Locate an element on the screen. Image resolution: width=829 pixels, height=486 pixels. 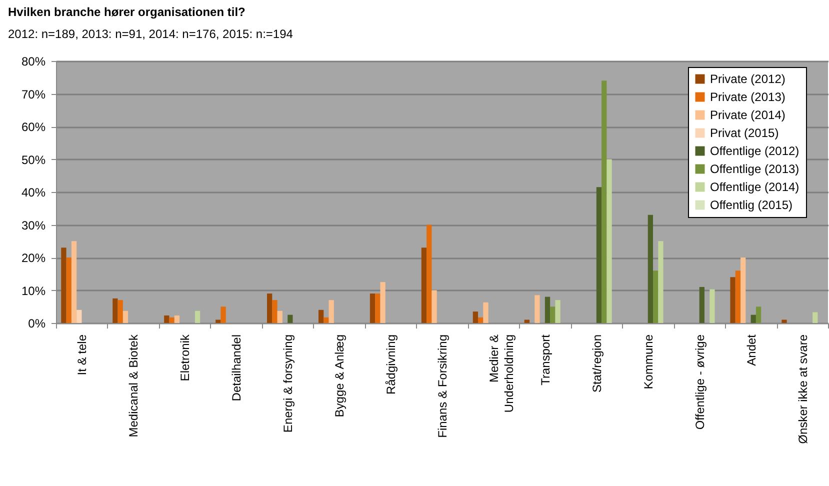
y-tick-label: 40% is located at coordinates (33, 193).